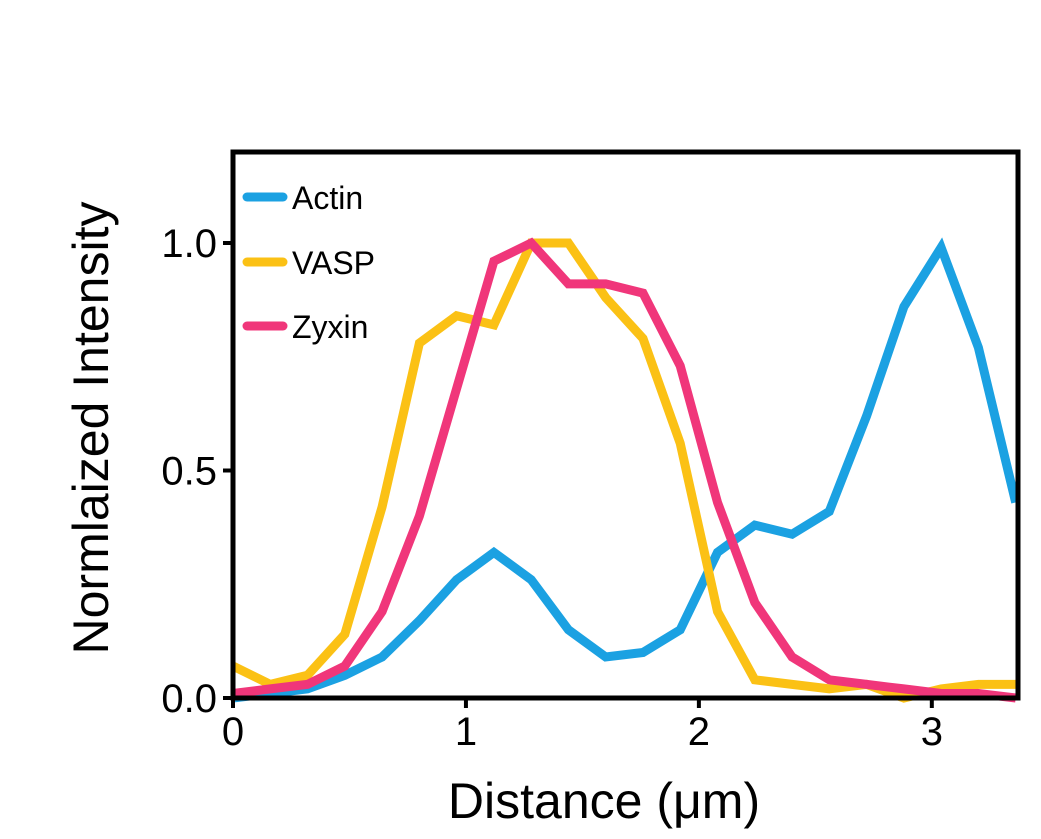 Image resolution: width=1041 pixels, height=839 pixels. What do you see at coordinates (189, 472) in the screenshot?
I see `y-tick-label: 0.5` at bounding box center [189, 472].